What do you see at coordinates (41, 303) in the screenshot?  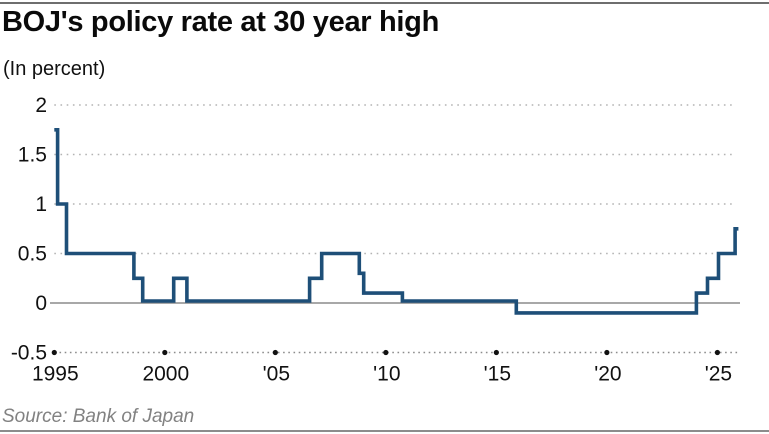 I see `y-tick-label: 0` at bounding box center [41, 303].